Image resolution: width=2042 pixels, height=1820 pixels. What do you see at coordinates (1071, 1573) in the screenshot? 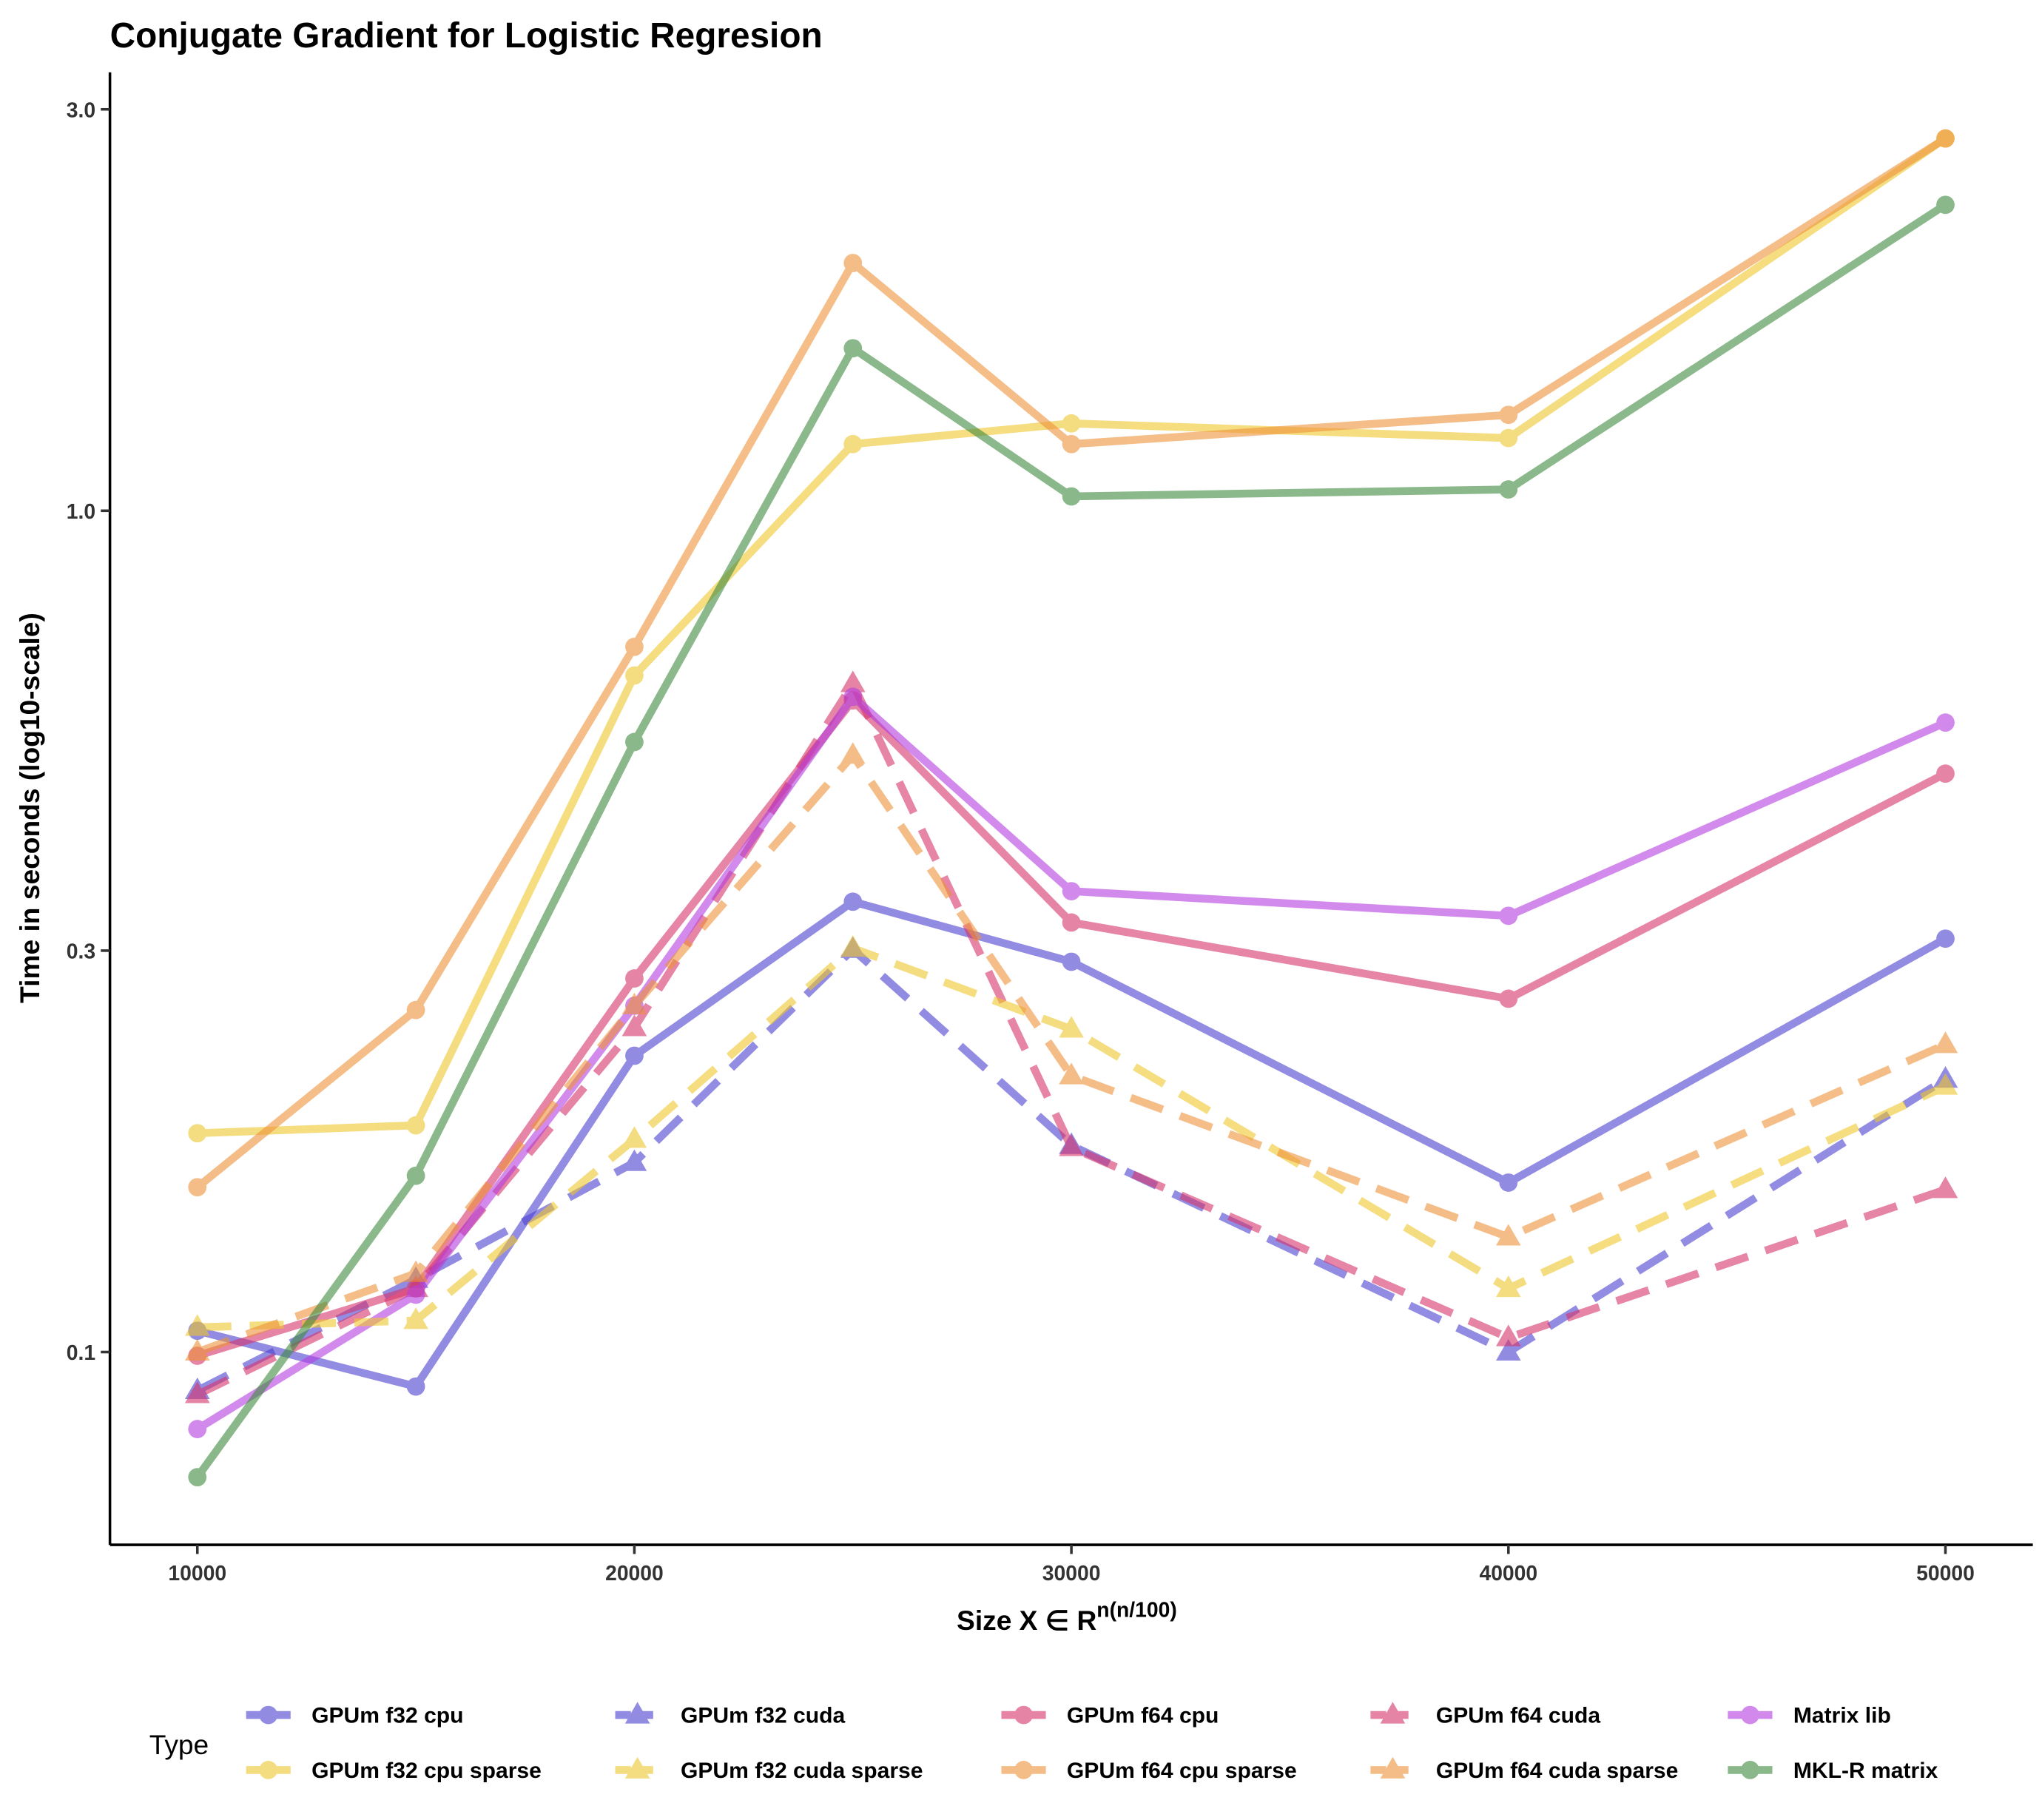
I see `x-tick-label: 30000` at bounding box center [1071, 1573].